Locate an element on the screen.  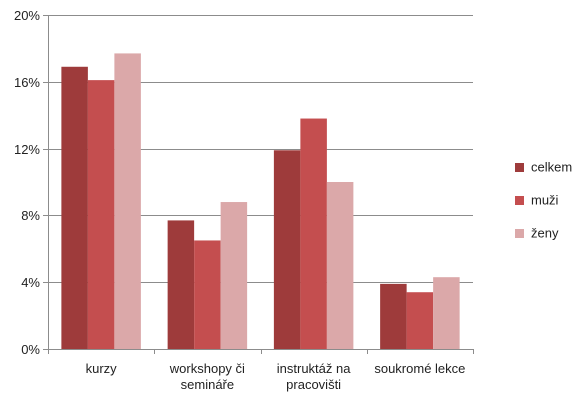
legend-label: celkem is located at coordinates (551, 167).